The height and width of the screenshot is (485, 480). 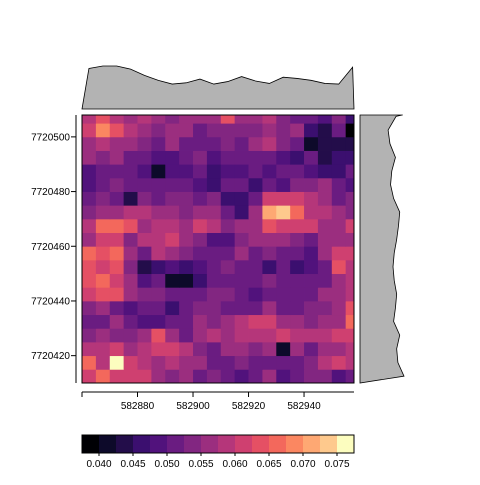 I want to click on y-tick-label: 7720500, so click(x=50, y=137).